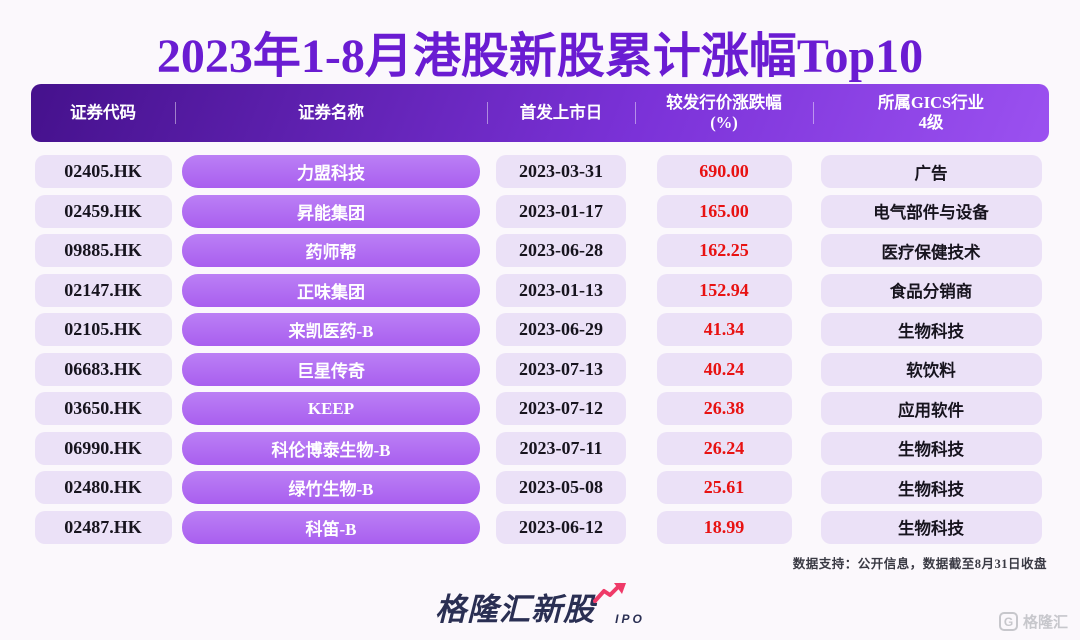 Image resolution: width=1080 pixels, height=640 pixels. I want to click on listing-date-pill: 2023-06-12, so click(561, 527).